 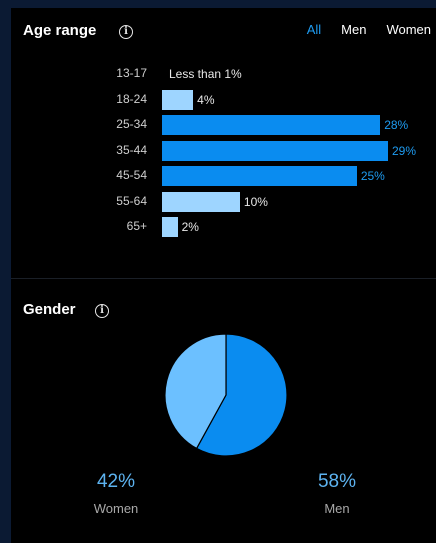 I want to click on pie-slice-men, so click(x=241, y=395).